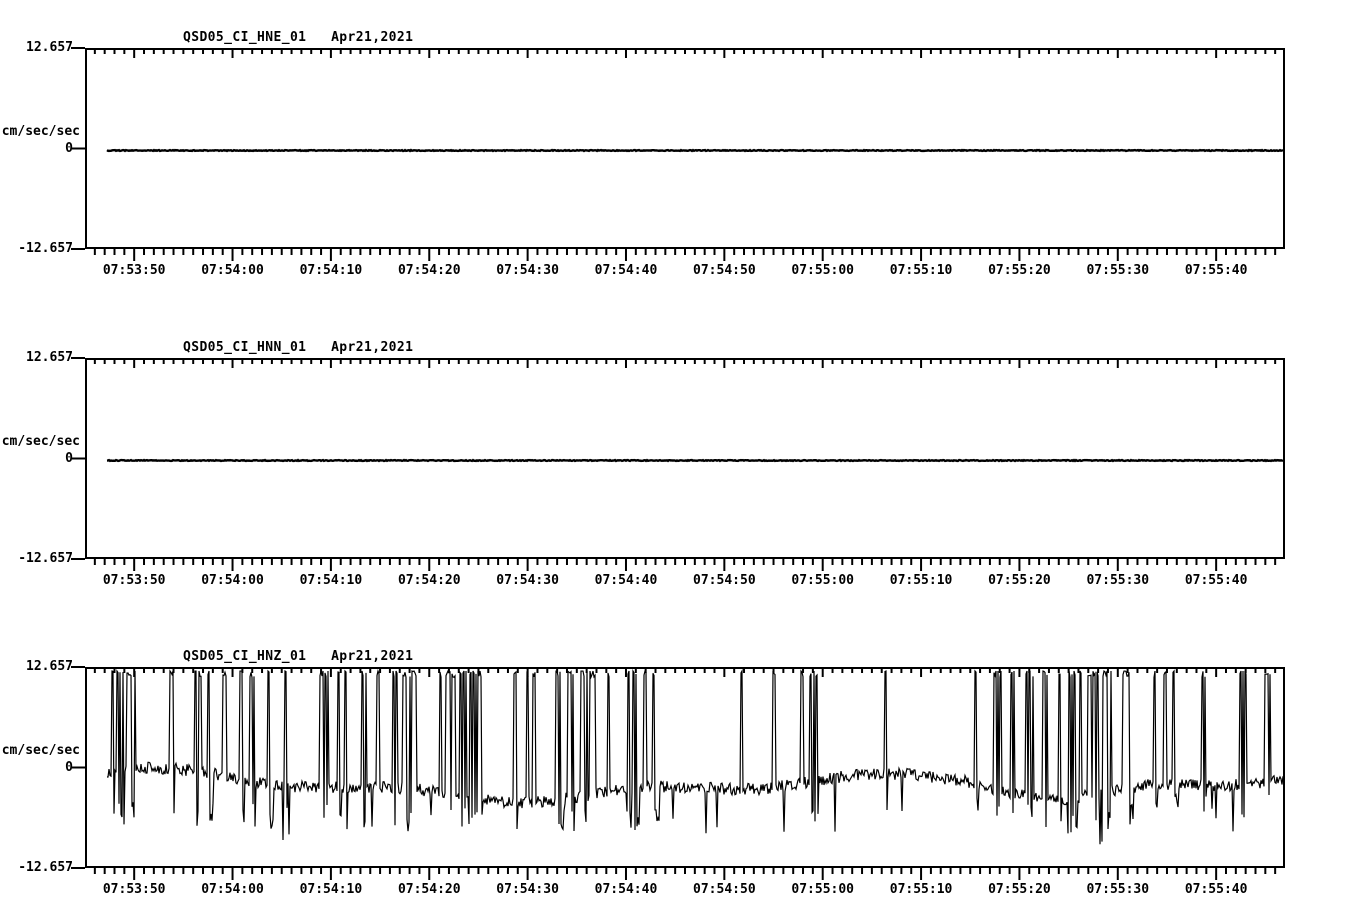 This screenshot has height=924, width=1358. I want to click on y-tick-label-max-hne: 12.657, so click(49, 47).